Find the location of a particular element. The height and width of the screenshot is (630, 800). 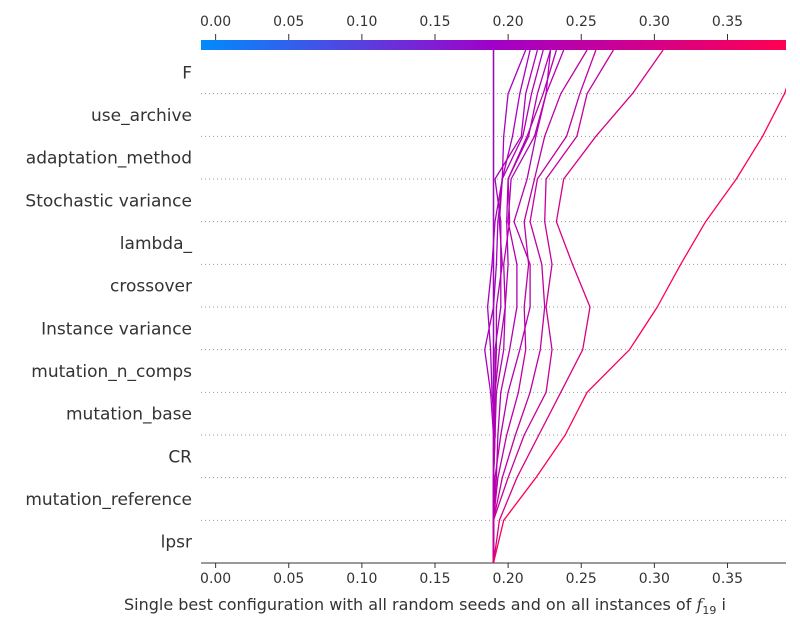

feature-label: use_archive is located at coordinates (141, 116).